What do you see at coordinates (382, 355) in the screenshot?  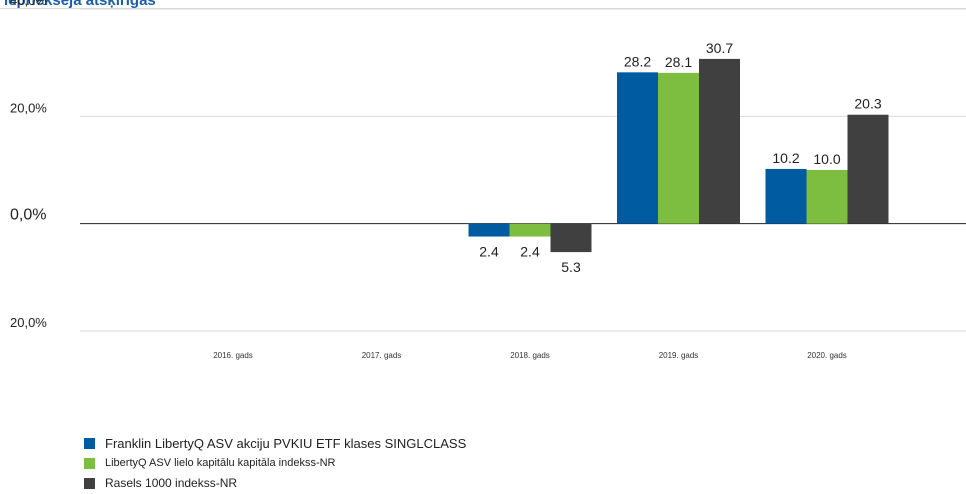 I see `x-tick-label: 2017. gads` at bounding box center [382, 355].